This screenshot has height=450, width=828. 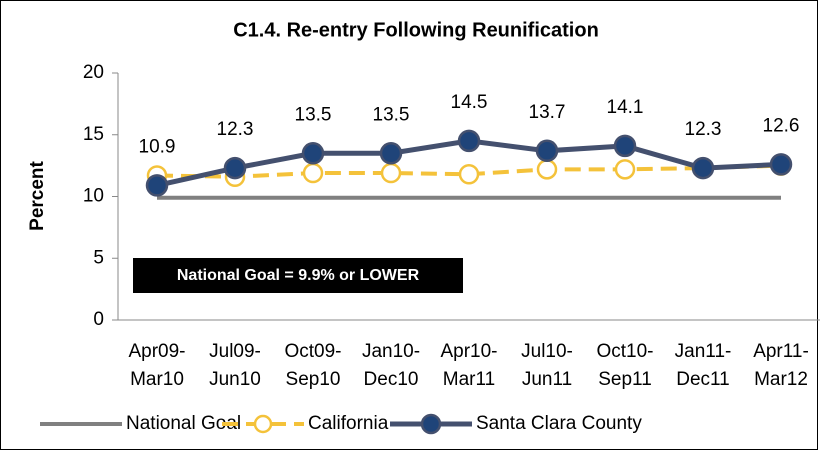 I want to click on annotation: National Goal = 9.9% or LOWER, so click(x=298, y=275).